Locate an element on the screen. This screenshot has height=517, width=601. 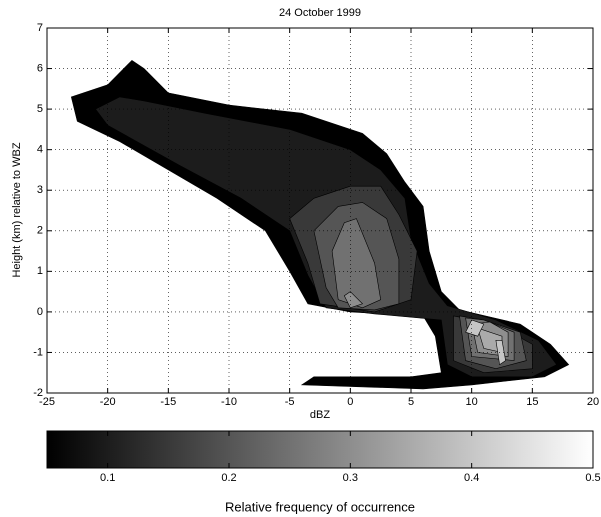
x-tick-label: -15 is located at coordinates (168, 402).